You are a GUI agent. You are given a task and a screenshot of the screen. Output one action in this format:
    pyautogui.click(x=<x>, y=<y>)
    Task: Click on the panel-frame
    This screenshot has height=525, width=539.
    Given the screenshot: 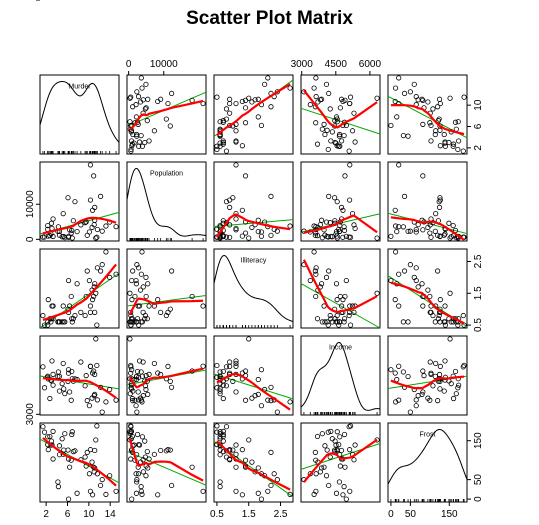 What is the action you would take?
    pyautogui.click(x=253, y=288)
    